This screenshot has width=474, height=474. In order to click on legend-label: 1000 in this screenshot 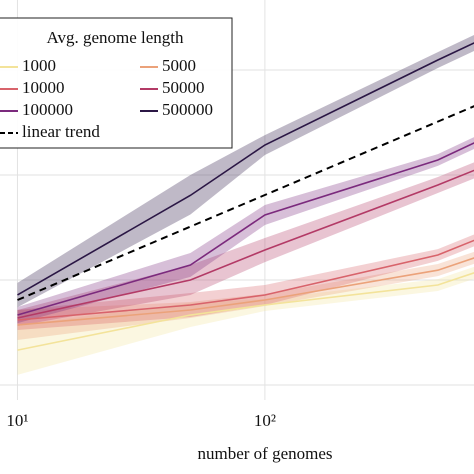, I will do `click(39, 65)`.